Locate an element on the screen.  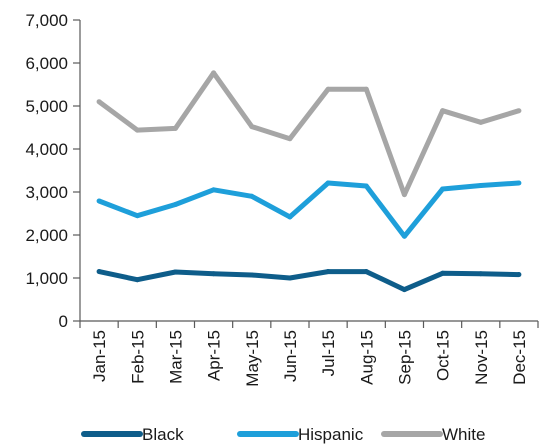
x-tick-label: Dec-15 is located at coordinates (519, 357).